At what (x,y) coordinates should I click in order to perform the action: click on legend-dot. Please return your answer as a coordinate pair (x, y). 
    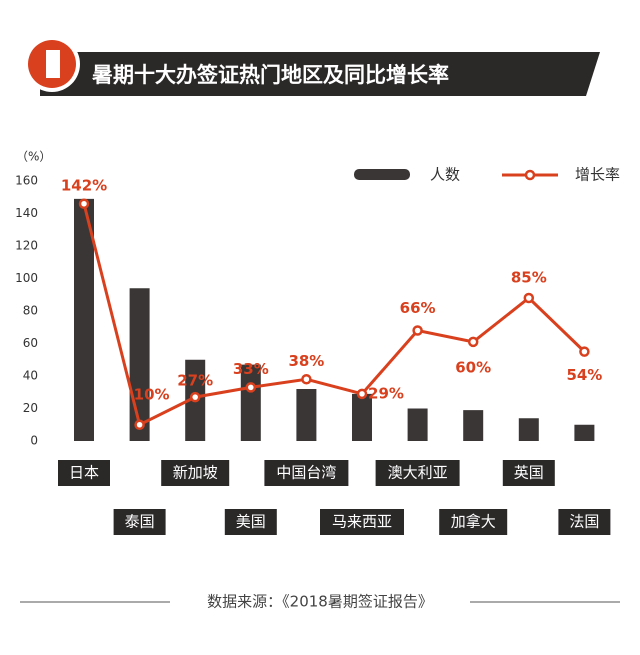
    Looking at the image, I should click on (530, 175).